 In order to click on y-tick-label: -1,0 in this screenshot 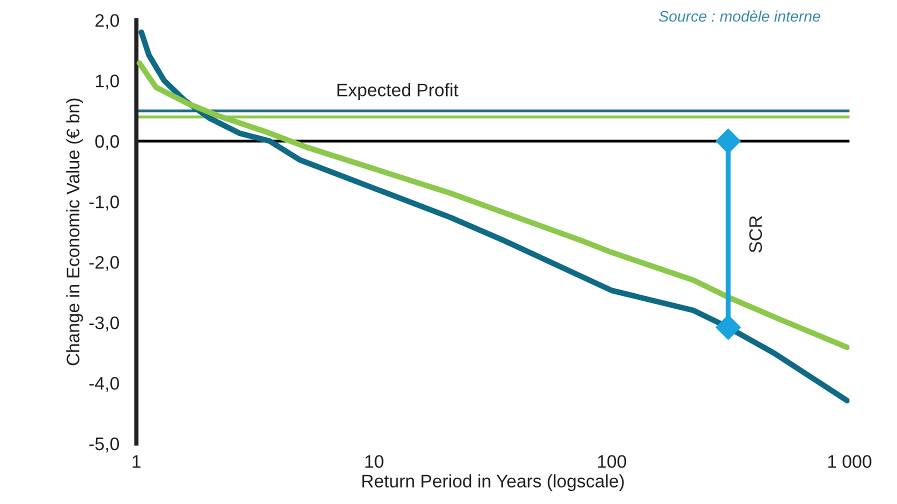, I will do `click(104, 203)`.